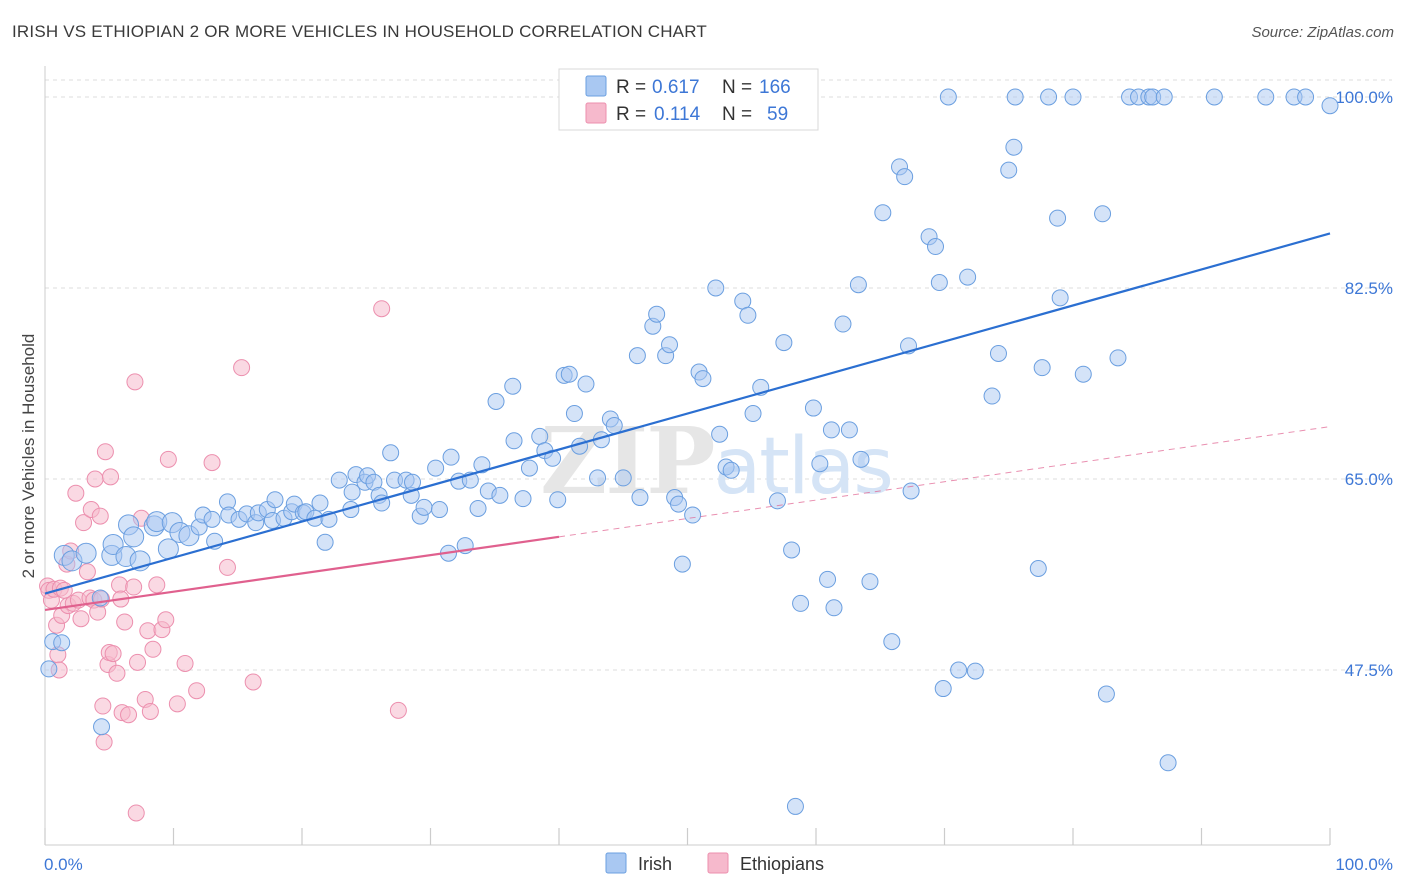  Describe the element at coordinates (676, 87) in the screenshot. I see `irish-r-value: 0.617` at that location.